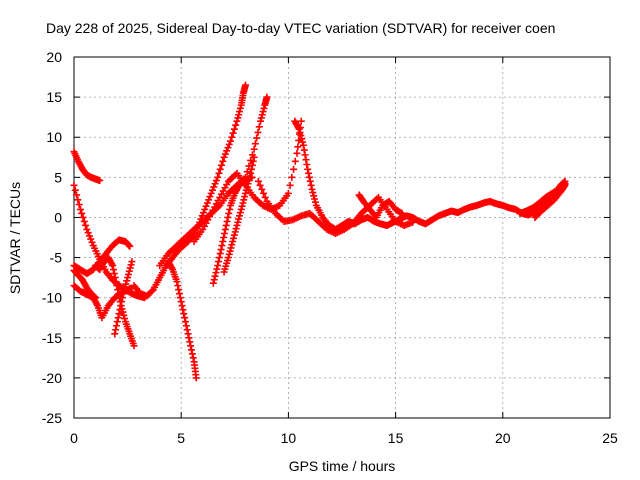 The width and height of the screenshot is (640, 480). What do you see at coordinates (58, 177) in the screenshot?
I see `y-tick-label: 5` at bounding box center [58, 177].